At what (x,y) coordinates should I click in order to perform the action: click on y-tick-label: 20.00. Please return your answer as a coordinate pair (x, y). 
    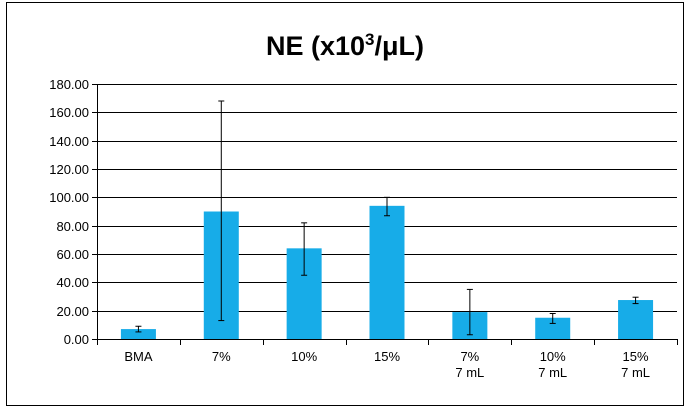
    Looking at the image, I should click on (72, 311).